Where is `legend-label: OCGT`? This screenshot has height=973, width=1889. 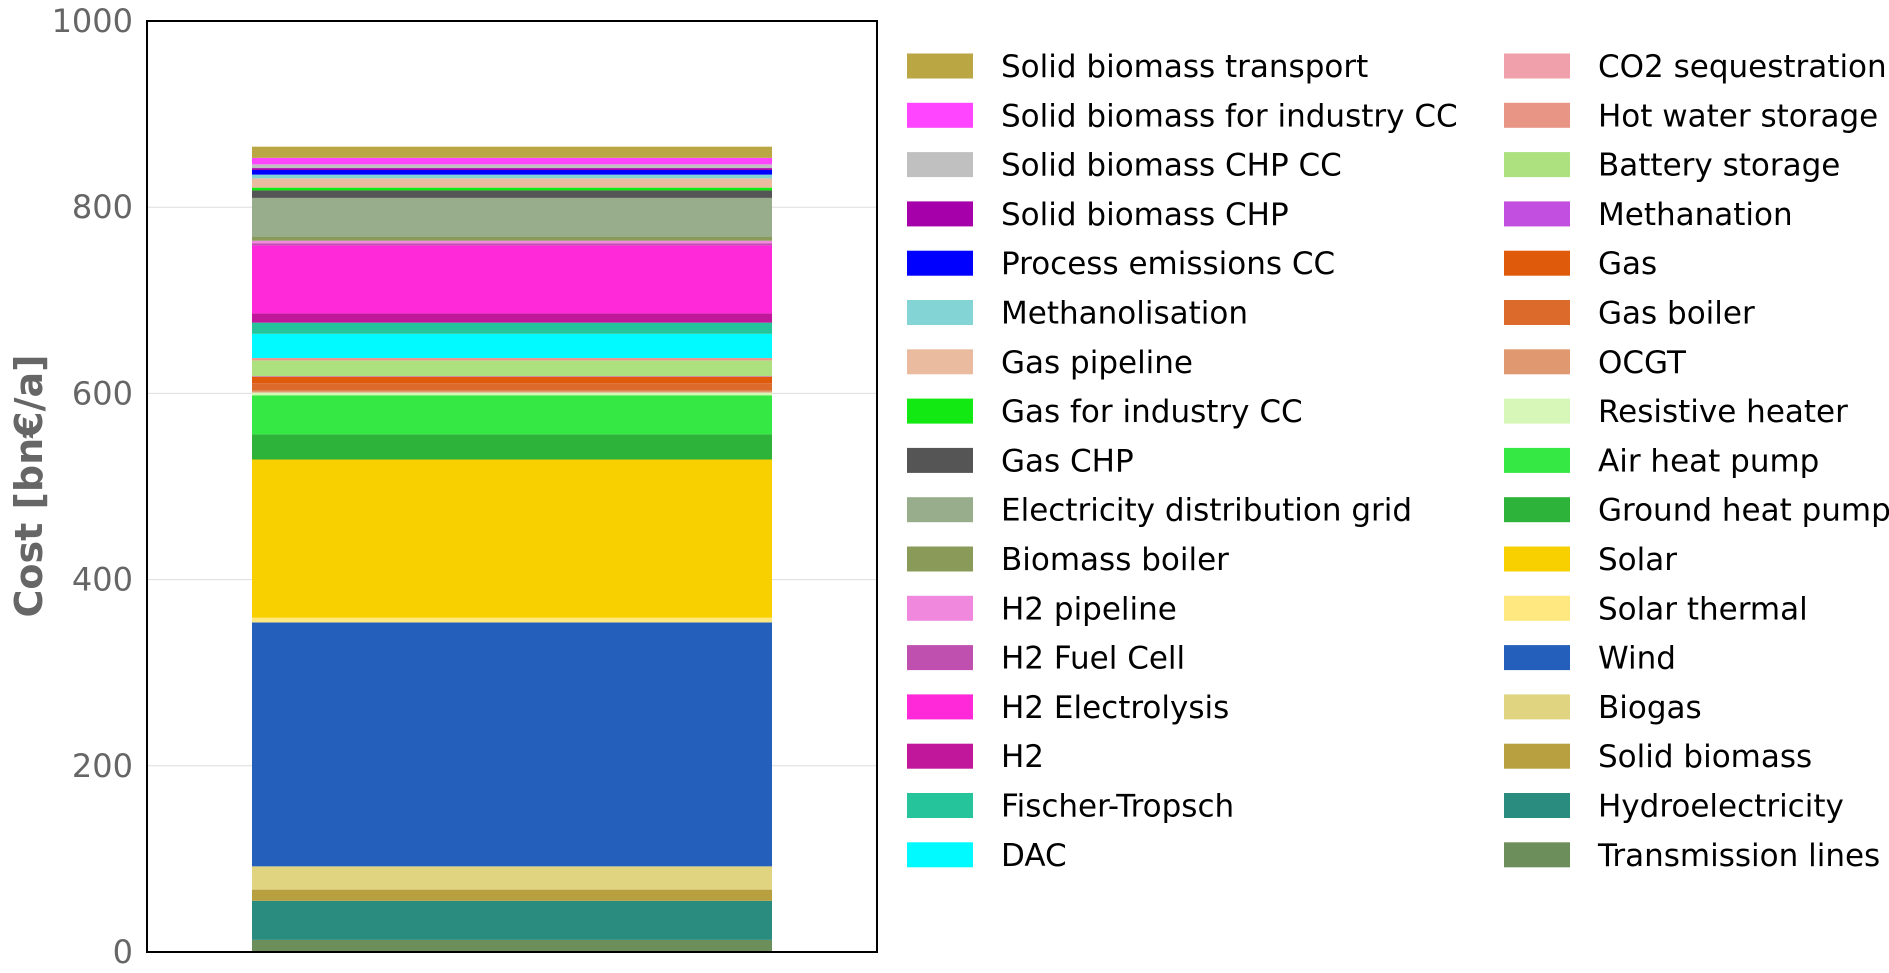
legend-label: OCGT is located at coordinates (1642, 363).